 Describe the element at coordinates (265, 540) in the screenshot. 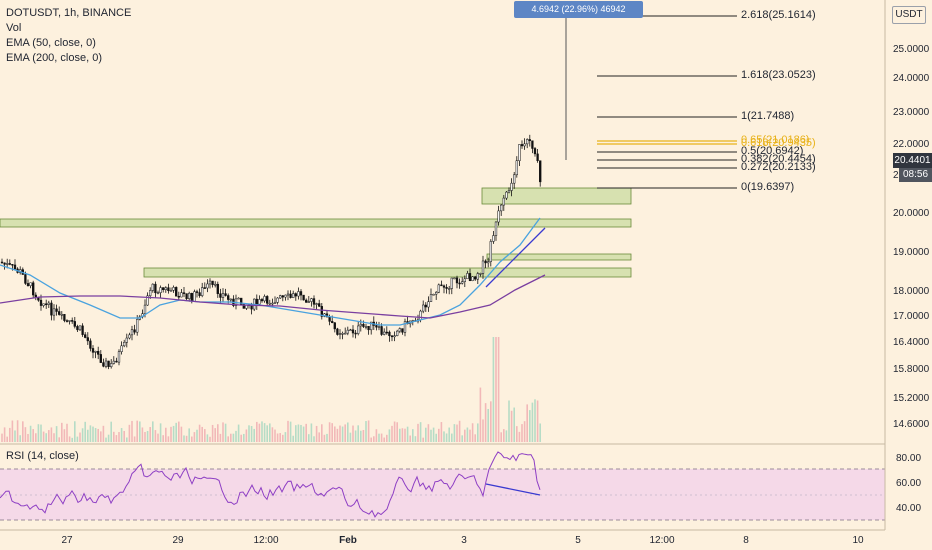

I see `time-tick-label: 12:00` at that location.